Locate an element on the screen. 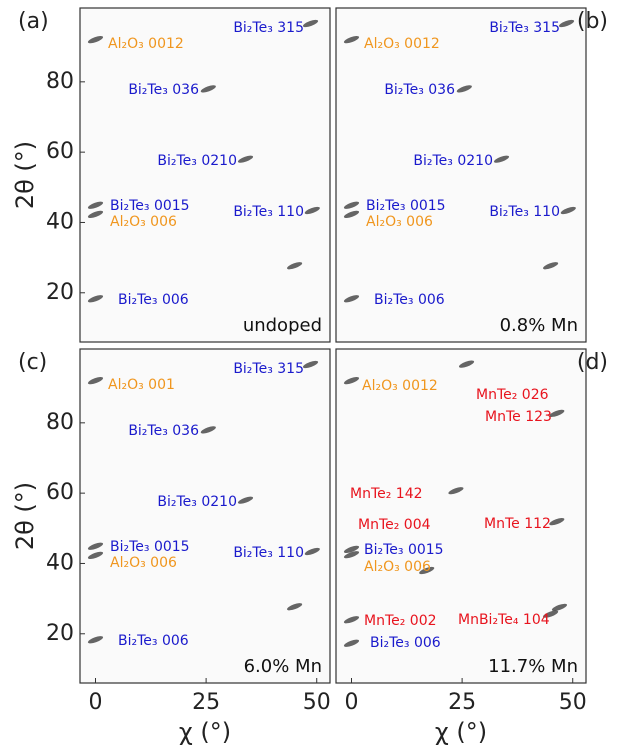 This screenshot has height=749, width=623. annotation: MnTe 123 is located at coordinates (518, 417).